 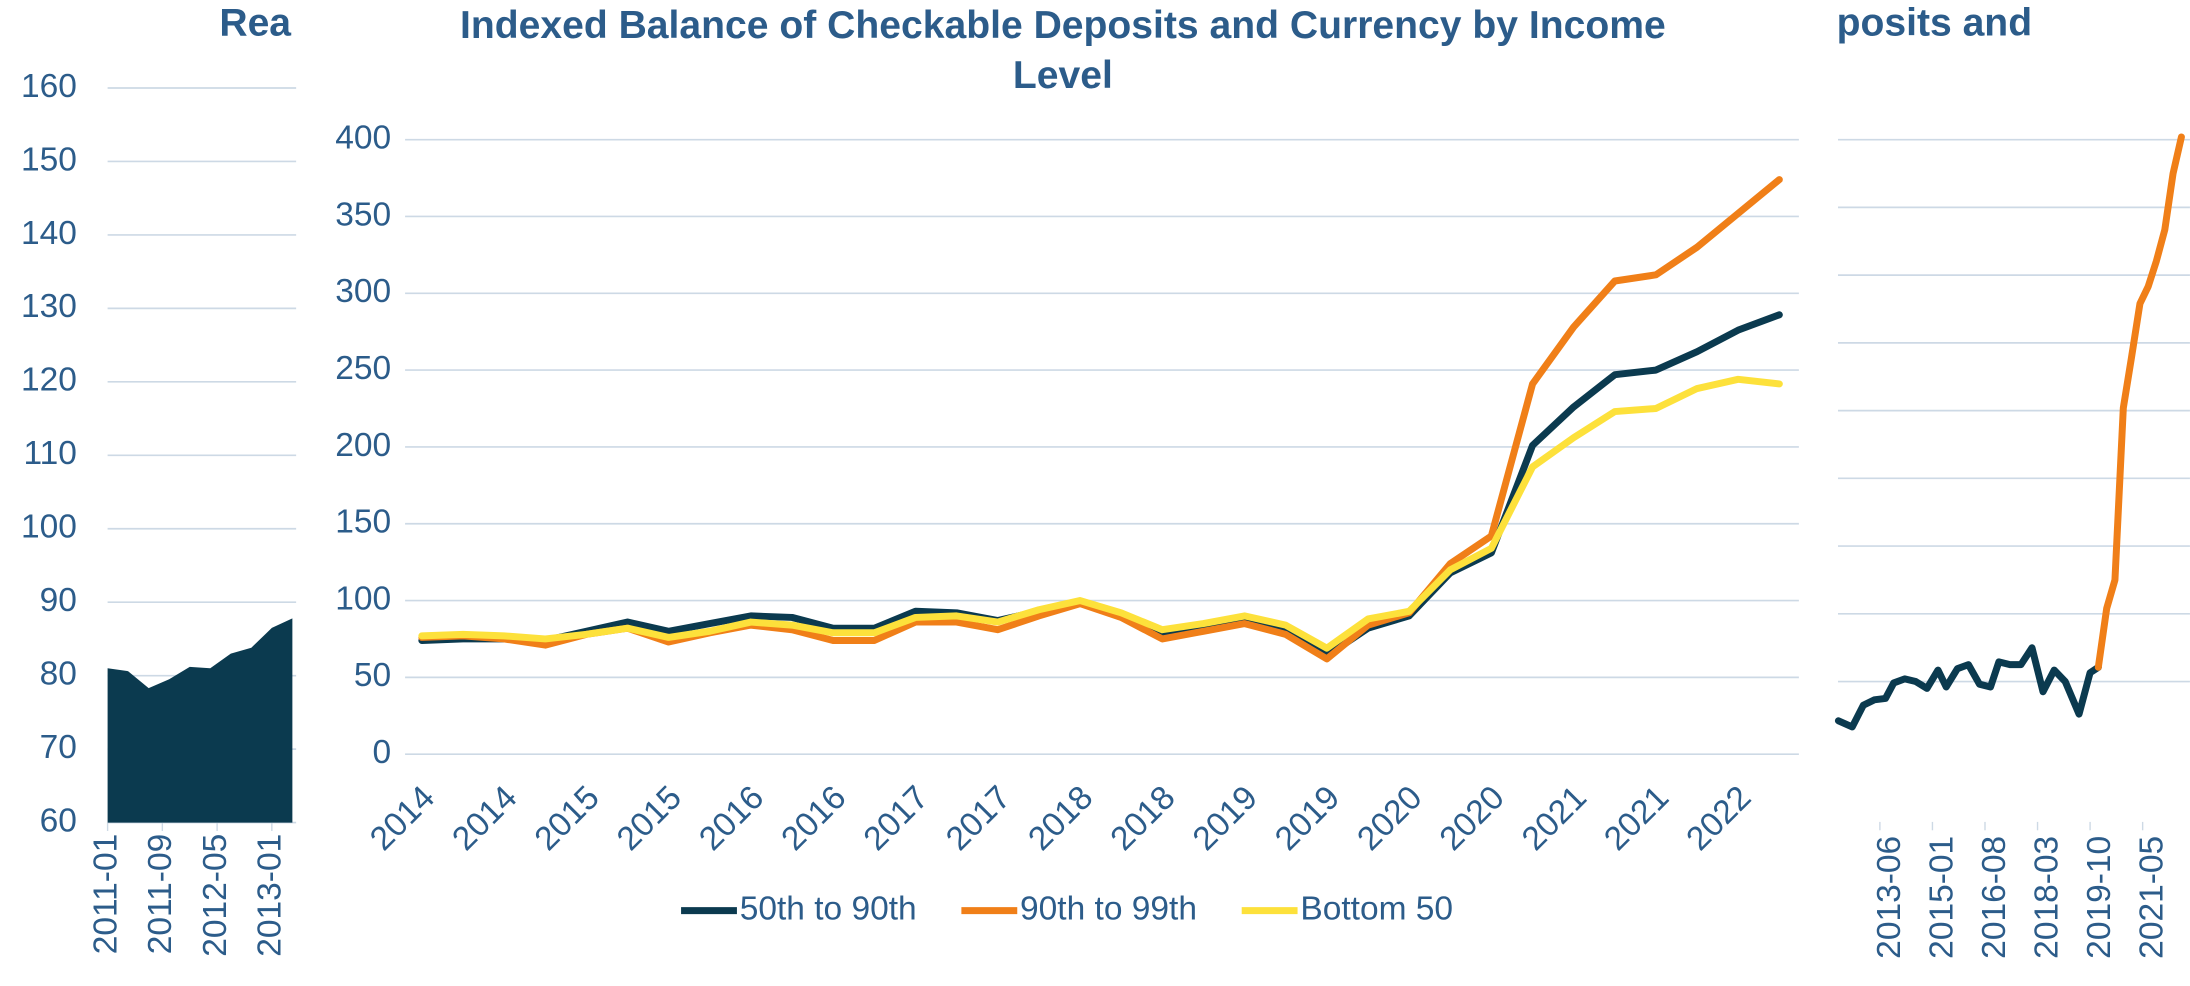 What do you see at coordinates (363, 214) in the screenshot?
I see `y-tick-label: 350` at bounding box center [363, 214].